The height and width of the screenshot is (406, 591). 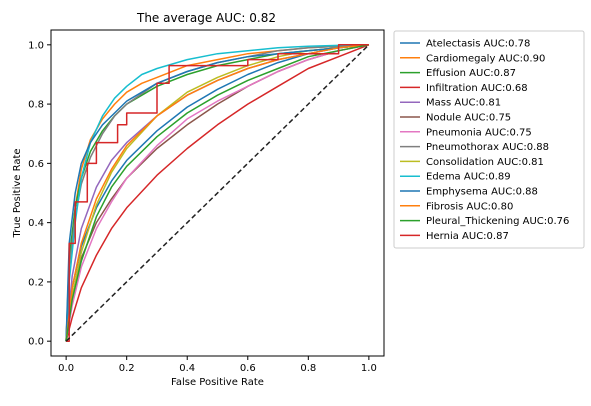 I want to click on y-tick-label: 0.4, so click(x=36, y=223).